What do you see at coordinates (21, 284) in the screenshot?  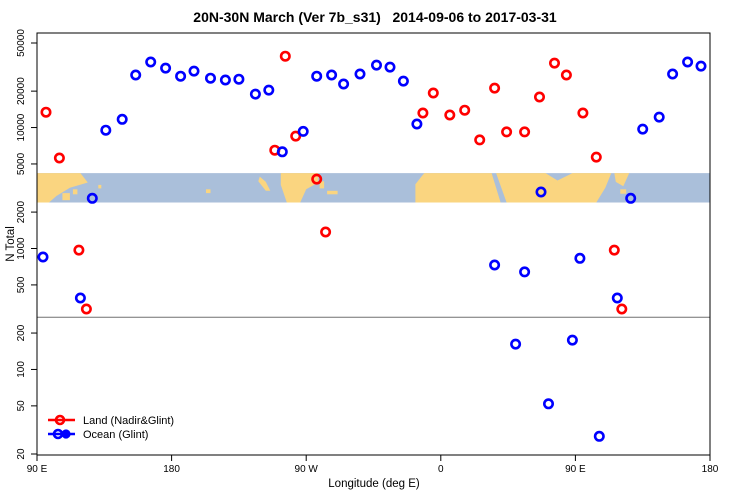 I see `y-tick-label: 500` at bounding box center [21, 284].